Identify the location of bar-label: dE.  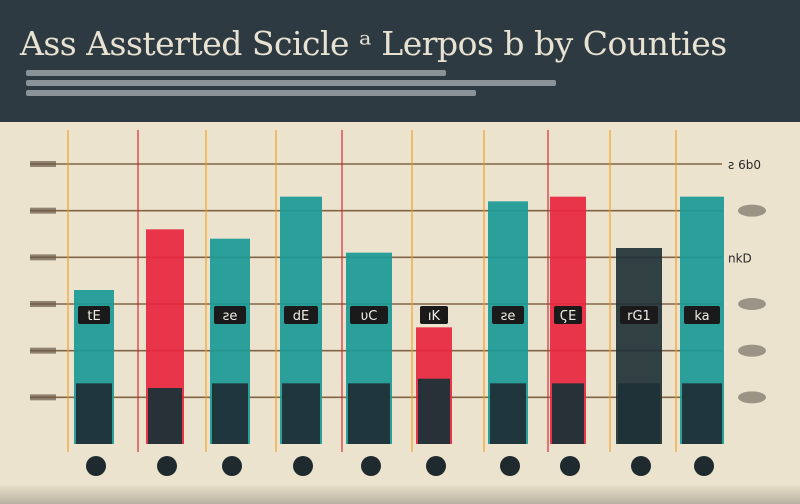
(301, 316).